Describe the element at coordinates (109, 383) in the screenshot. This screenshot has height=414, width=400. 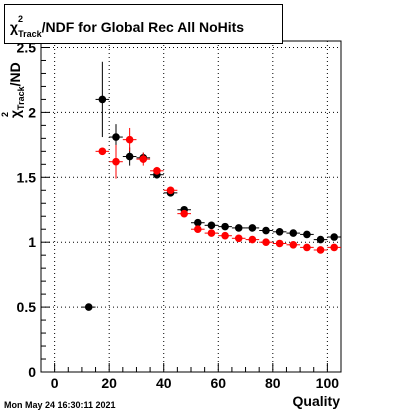
I see `x-tick-label: 20` at that location.